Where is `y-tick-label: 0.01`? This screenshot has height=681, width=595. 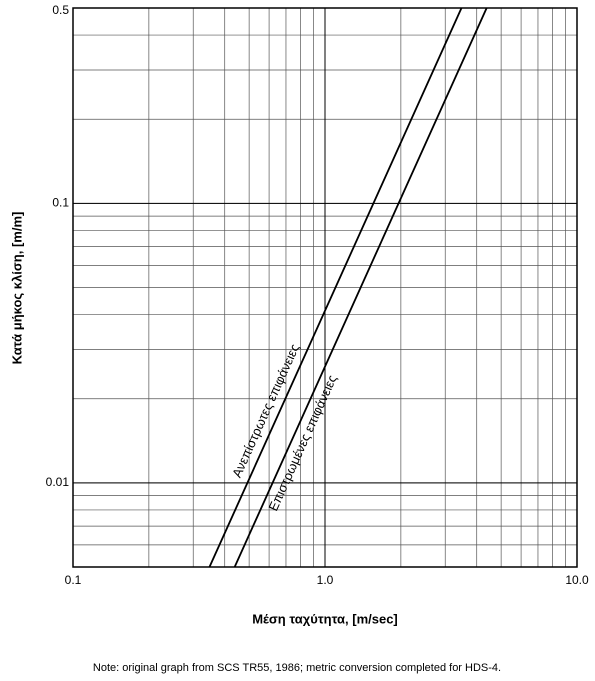
y-tick-label: 0.01 is located at coordinates (58, 482).